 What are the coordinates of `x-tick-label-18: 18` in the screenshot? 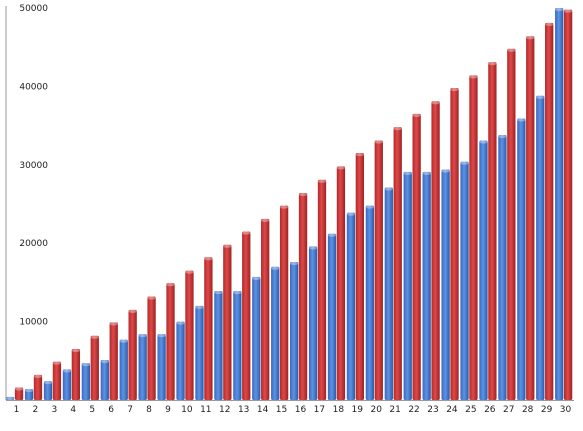 It's located at (339, 410).